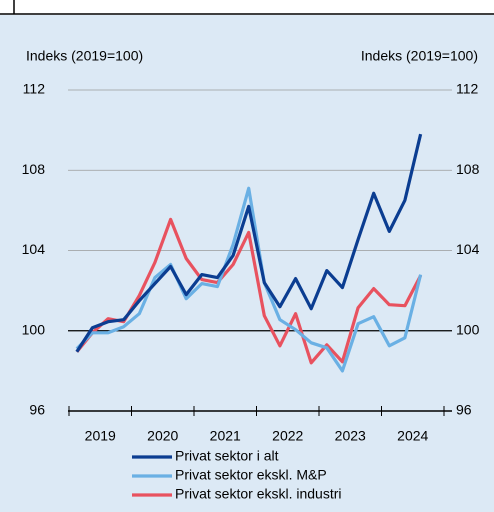 The width and height of the screenshot is (494, 512). Describe the element at coordinates (412, 436) in the screenshot. I see `x-tick-label: 2024` at that location.